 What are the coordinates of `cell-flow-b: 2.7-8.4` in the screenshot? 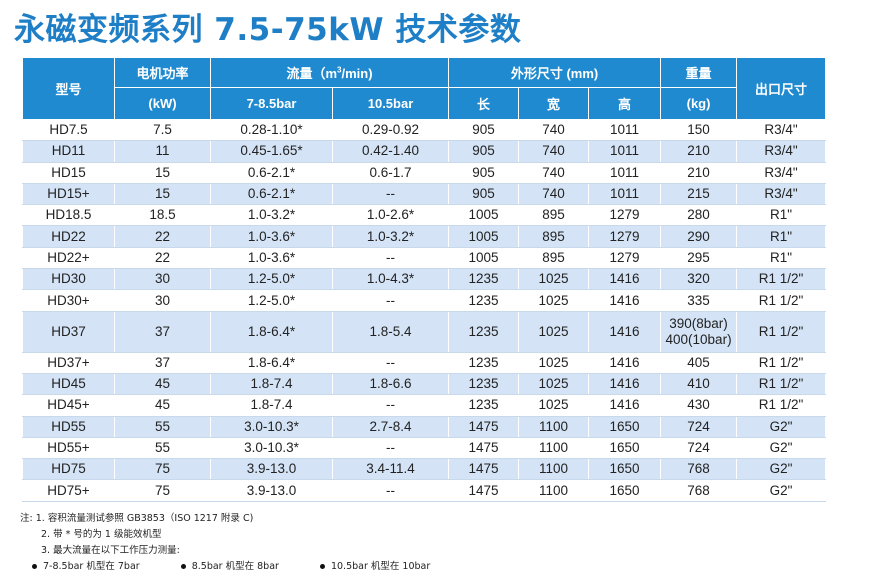 It's located at (390, 427).